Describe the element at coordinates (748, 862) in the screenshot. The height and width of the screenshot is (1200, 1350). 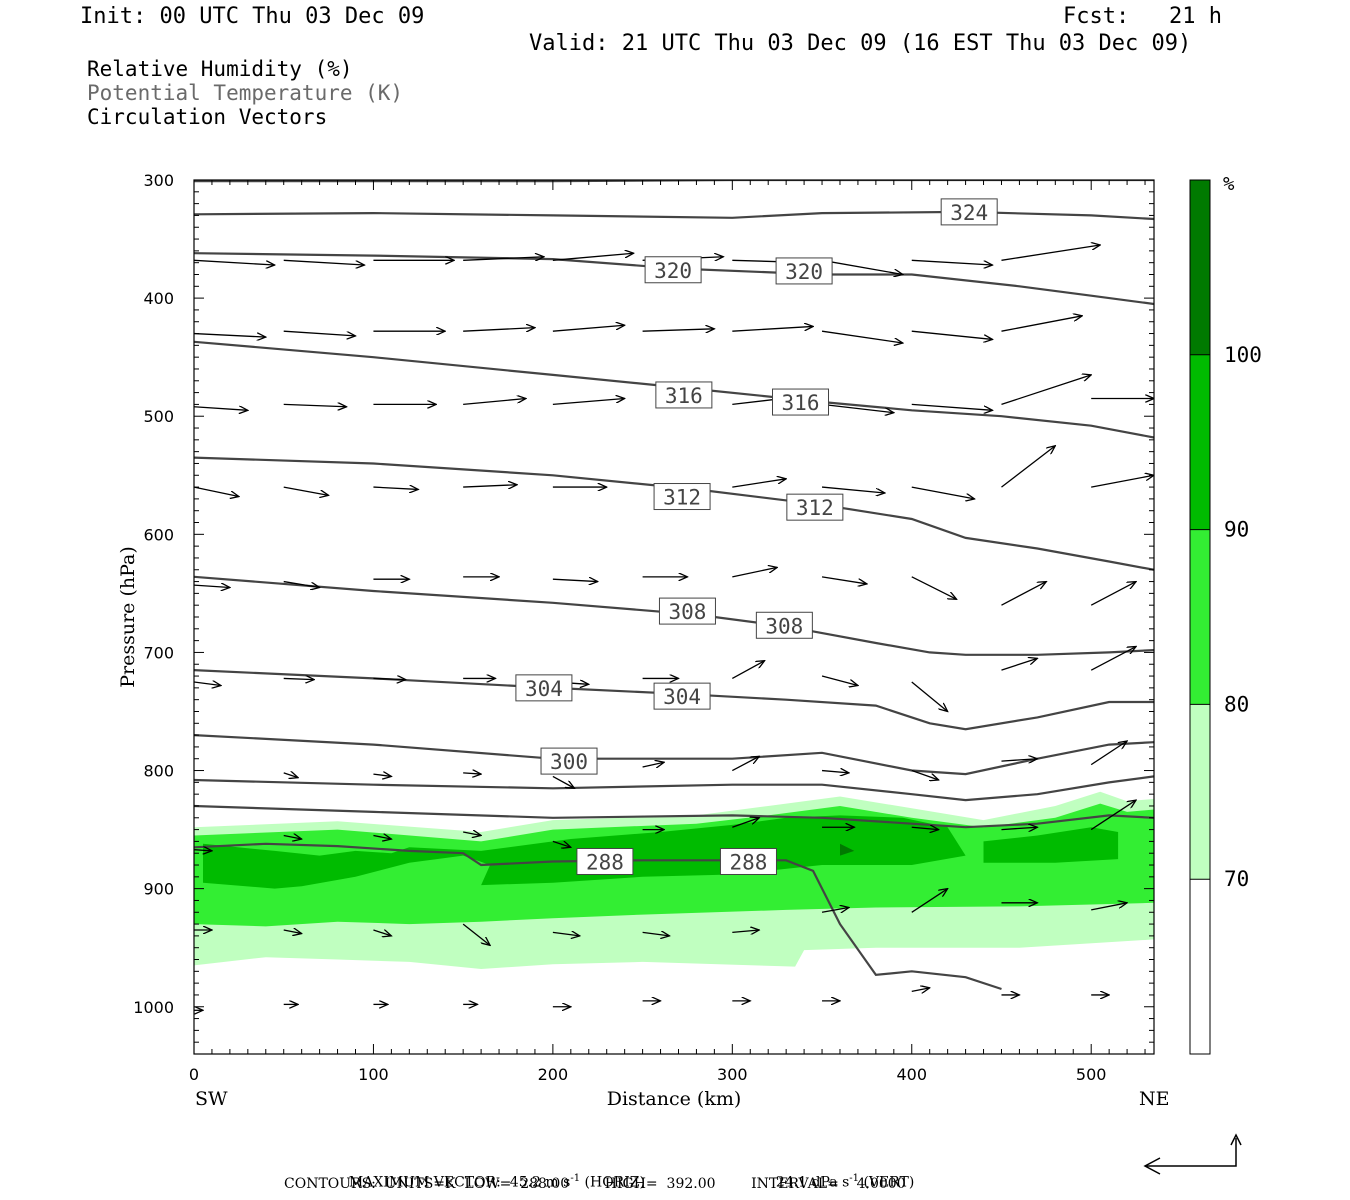
I see `theta-label-288: 288` at that location.